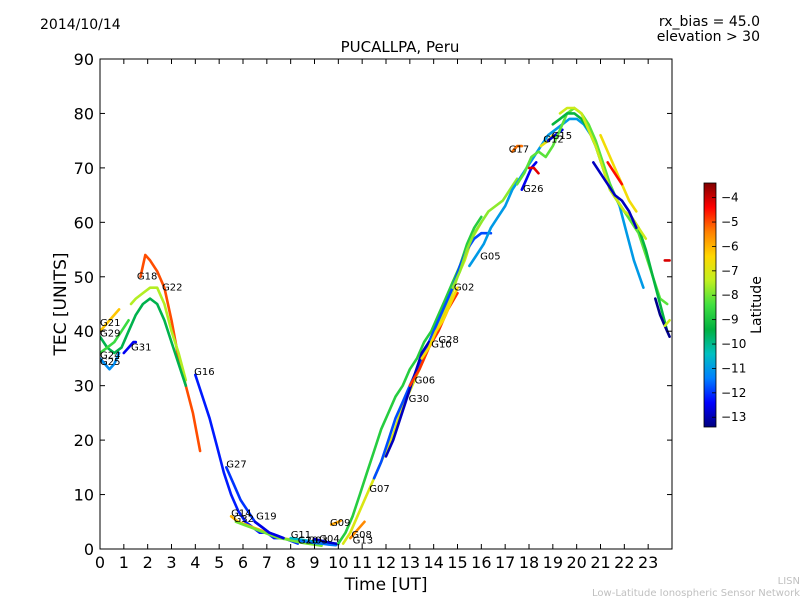 This screenshot has width=800, height=600. Describe the element at coordinates (533, 189) in the screenshot. I see `sat-label: G26` at that location.